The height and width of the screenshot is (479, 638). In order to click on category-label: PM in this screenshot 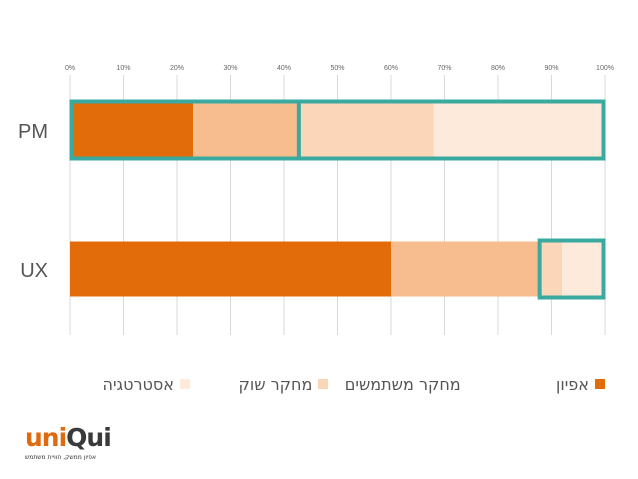, I will do `click(33, 132)`.